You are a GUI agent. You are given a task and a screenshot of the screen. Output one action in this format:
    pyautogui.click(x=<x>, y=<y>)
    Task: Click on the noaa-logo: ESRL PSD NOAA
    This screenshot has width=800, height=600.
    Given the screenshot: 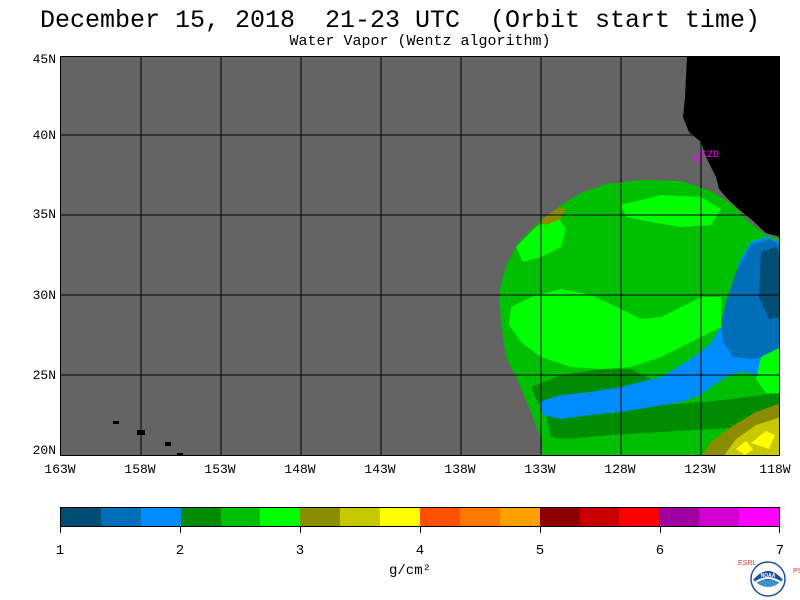 What is the action you would take?
    pyautogui.click(x=768, y=579)
    